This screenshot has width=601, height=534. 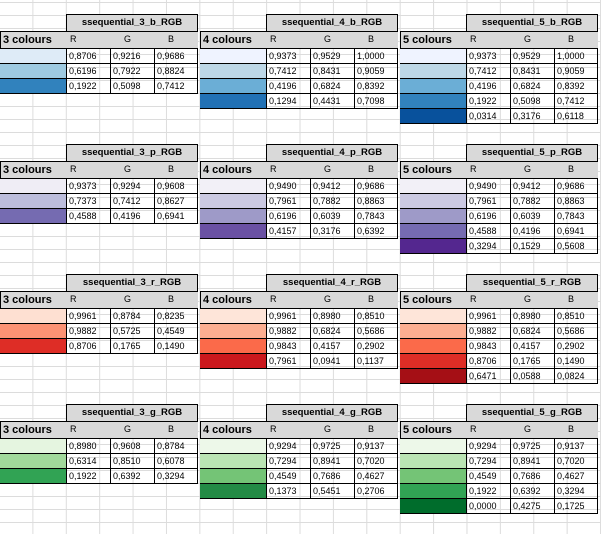 What do you see at coordinates (176, 476) in the screenshot?
I see `value-b: 0,3294` at bounding box center [176, 476].